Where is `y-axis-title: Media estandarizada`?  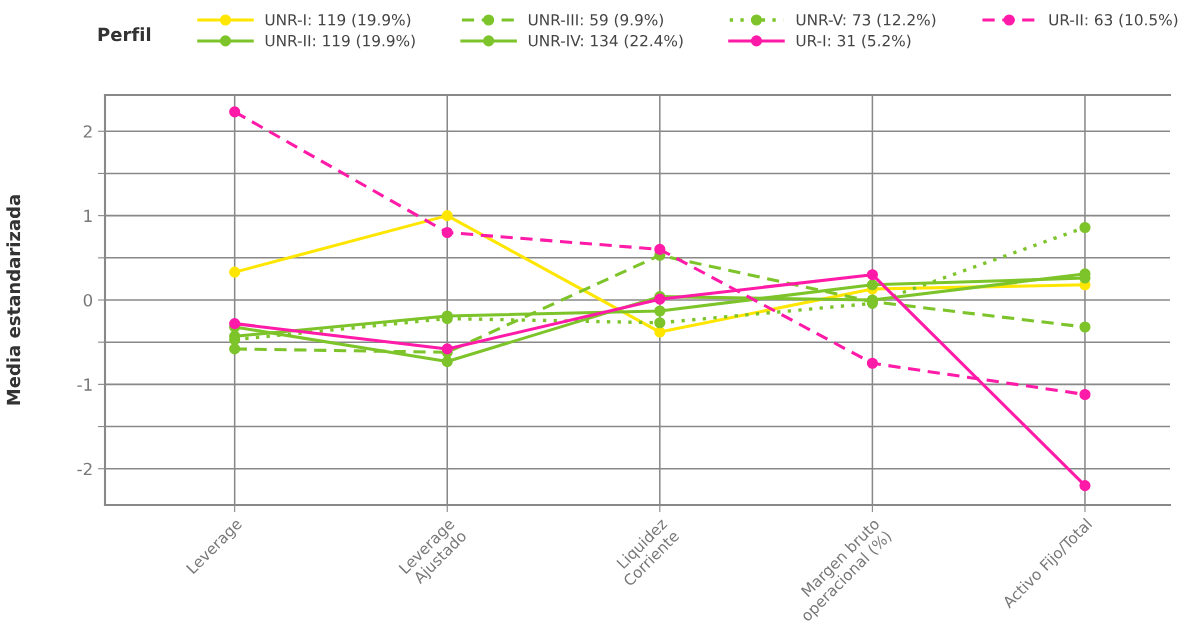
y-axis-title: Media estandarizada is located at coordinates (13, 300).